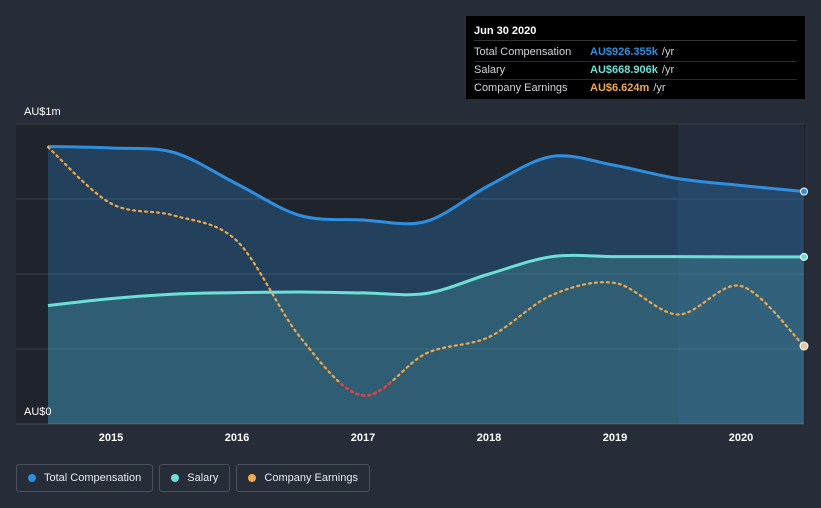 Image resolution: width=821 pixels, height=508 pixels. I want to click on x-tick-label: 2018, so click(489, 438).